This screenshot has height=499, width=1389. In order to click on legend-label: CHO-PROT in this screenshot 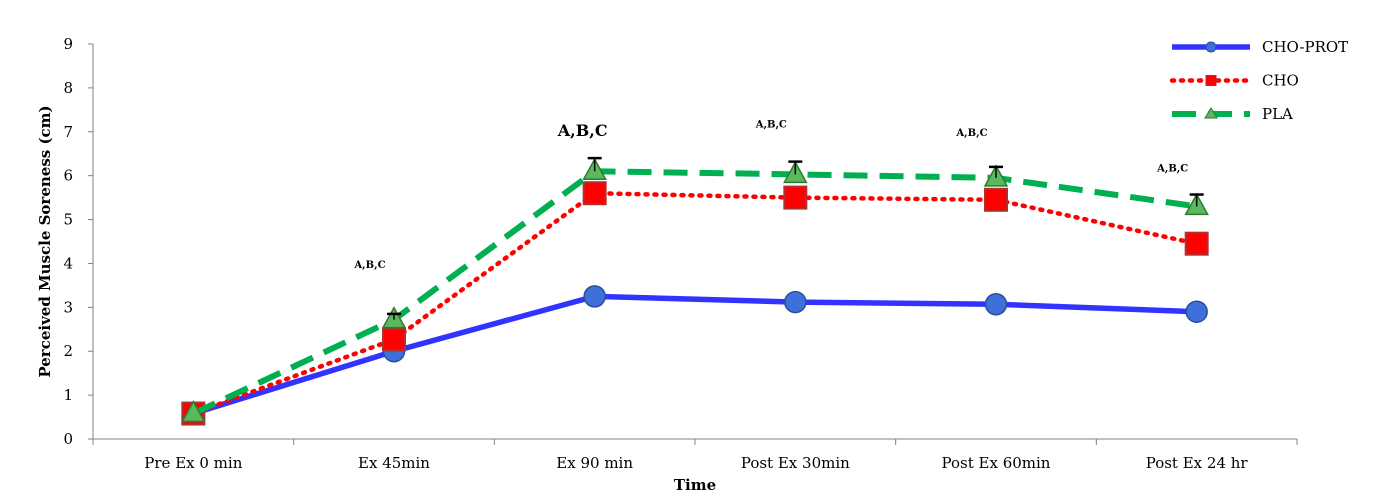, I will do `click(1305, 47)`.